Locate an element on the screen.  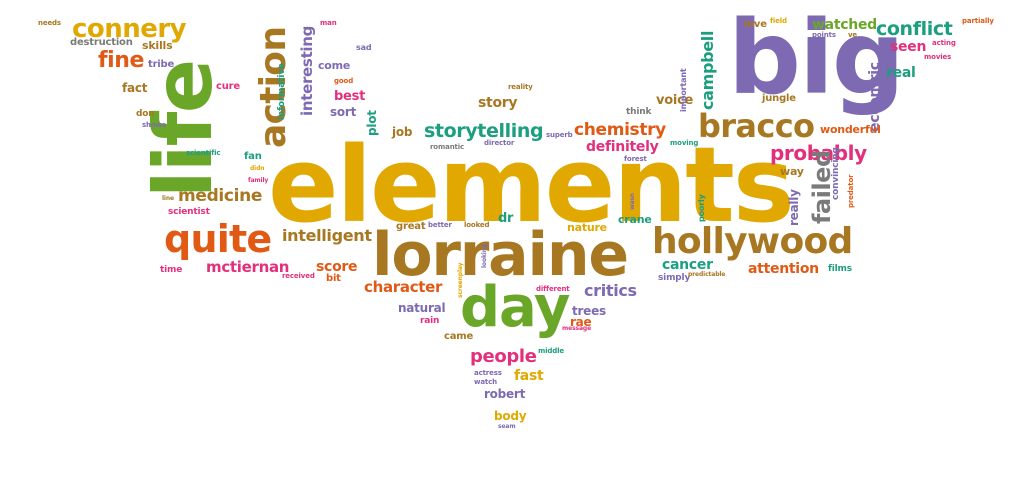
word-watched: watched is located at coordinates (844, 25).